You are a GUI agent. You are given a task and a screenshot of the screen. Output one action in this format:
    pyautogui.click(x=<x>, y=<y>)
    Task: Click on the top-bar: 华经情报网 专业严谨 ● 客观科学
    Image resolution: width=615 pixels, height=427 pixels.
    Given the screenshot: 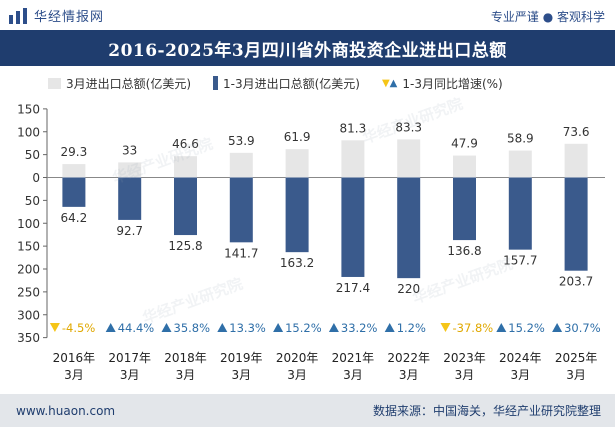 What is the action you would take?
    pyautogui.click(x=307, y=15)
    